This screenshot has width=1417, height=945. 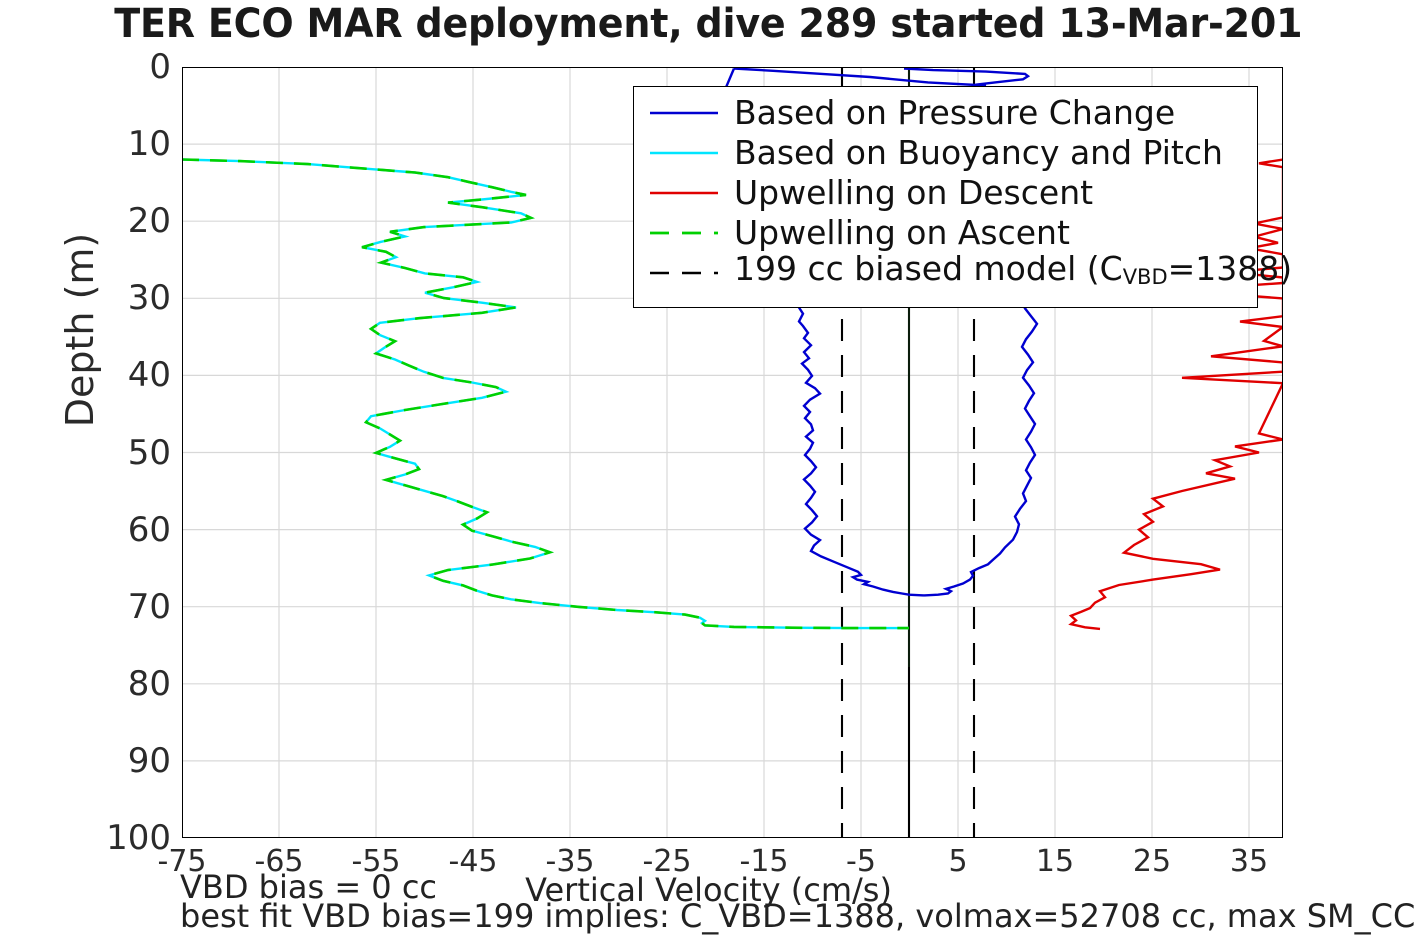 I want to click on series-pressure-change-surface, so click(x=882, y=77).